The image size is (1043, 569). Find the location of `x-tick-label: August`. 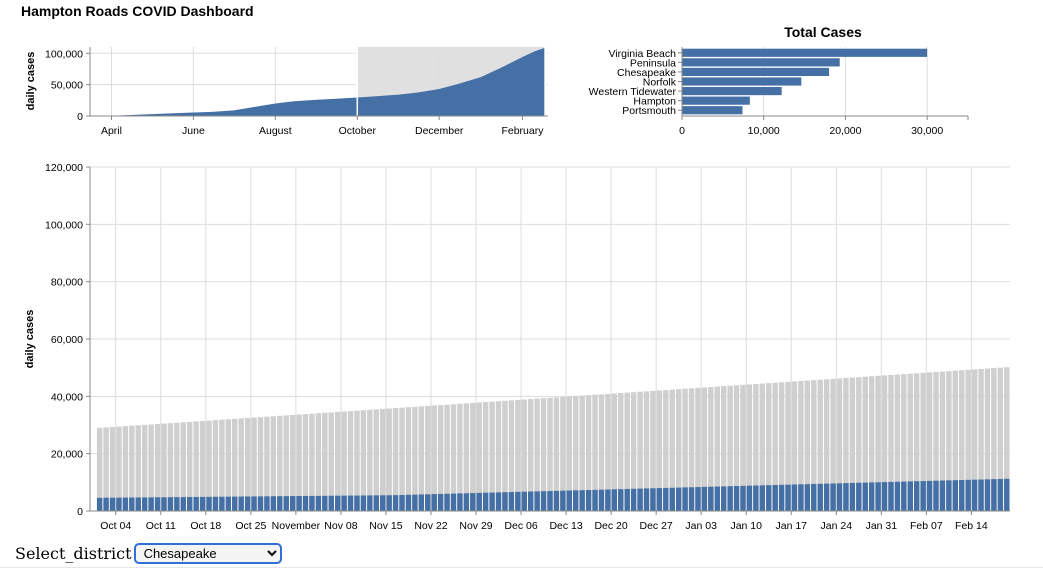

x-tick-label: August is located at coordinates (275, 131).